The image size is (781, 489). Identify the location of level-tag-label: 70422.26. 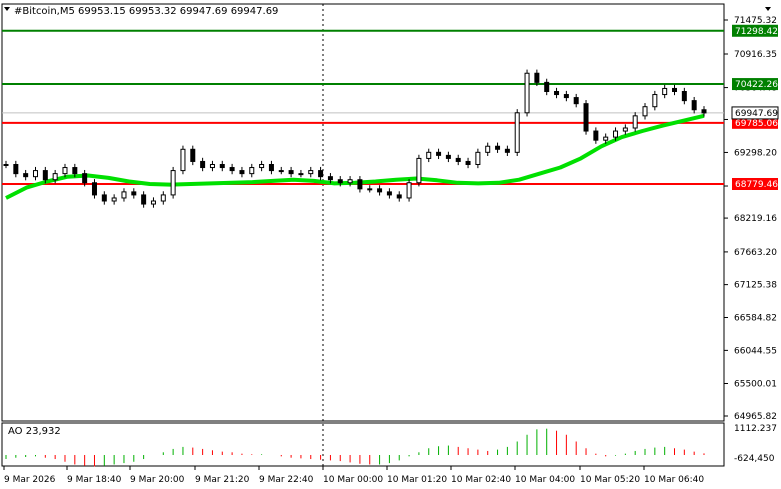
(756, 85).